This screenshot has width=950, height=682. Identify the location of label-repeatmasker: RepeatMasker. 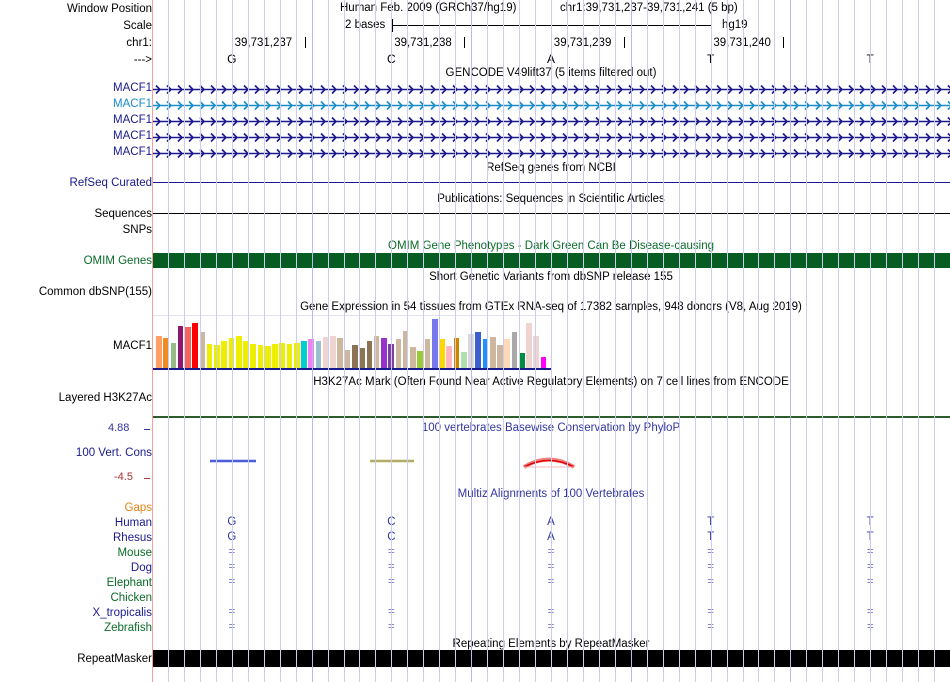
(114, 659).